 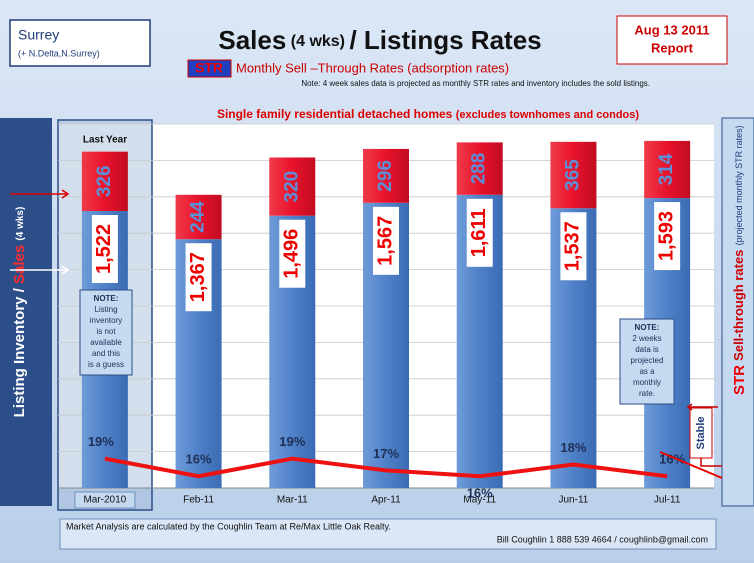 What do you see at coordinates (318, 41) in the screenshot?
I see `title-part: (4 wks)` at bounding box center [318, 41].